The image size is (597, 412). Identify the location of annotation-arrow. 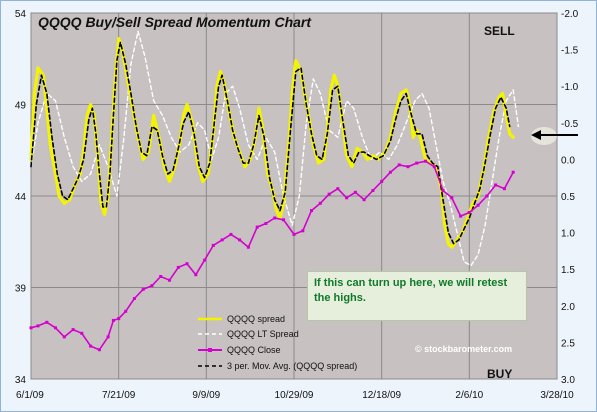
(554, 136).